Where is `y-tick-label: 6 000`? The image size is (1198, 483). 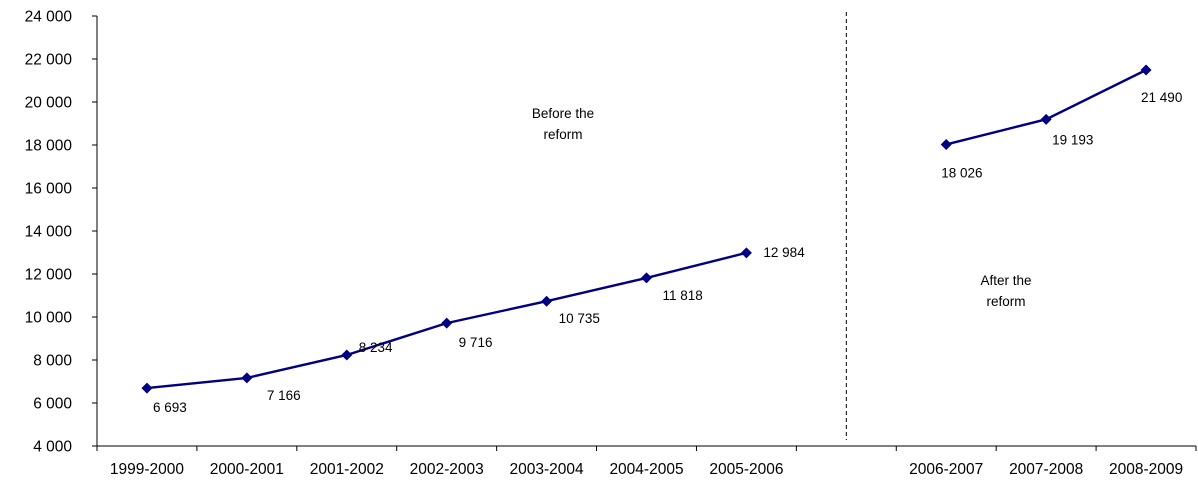 y-tick-label: 6 000 is located at coordinates (52, 404).